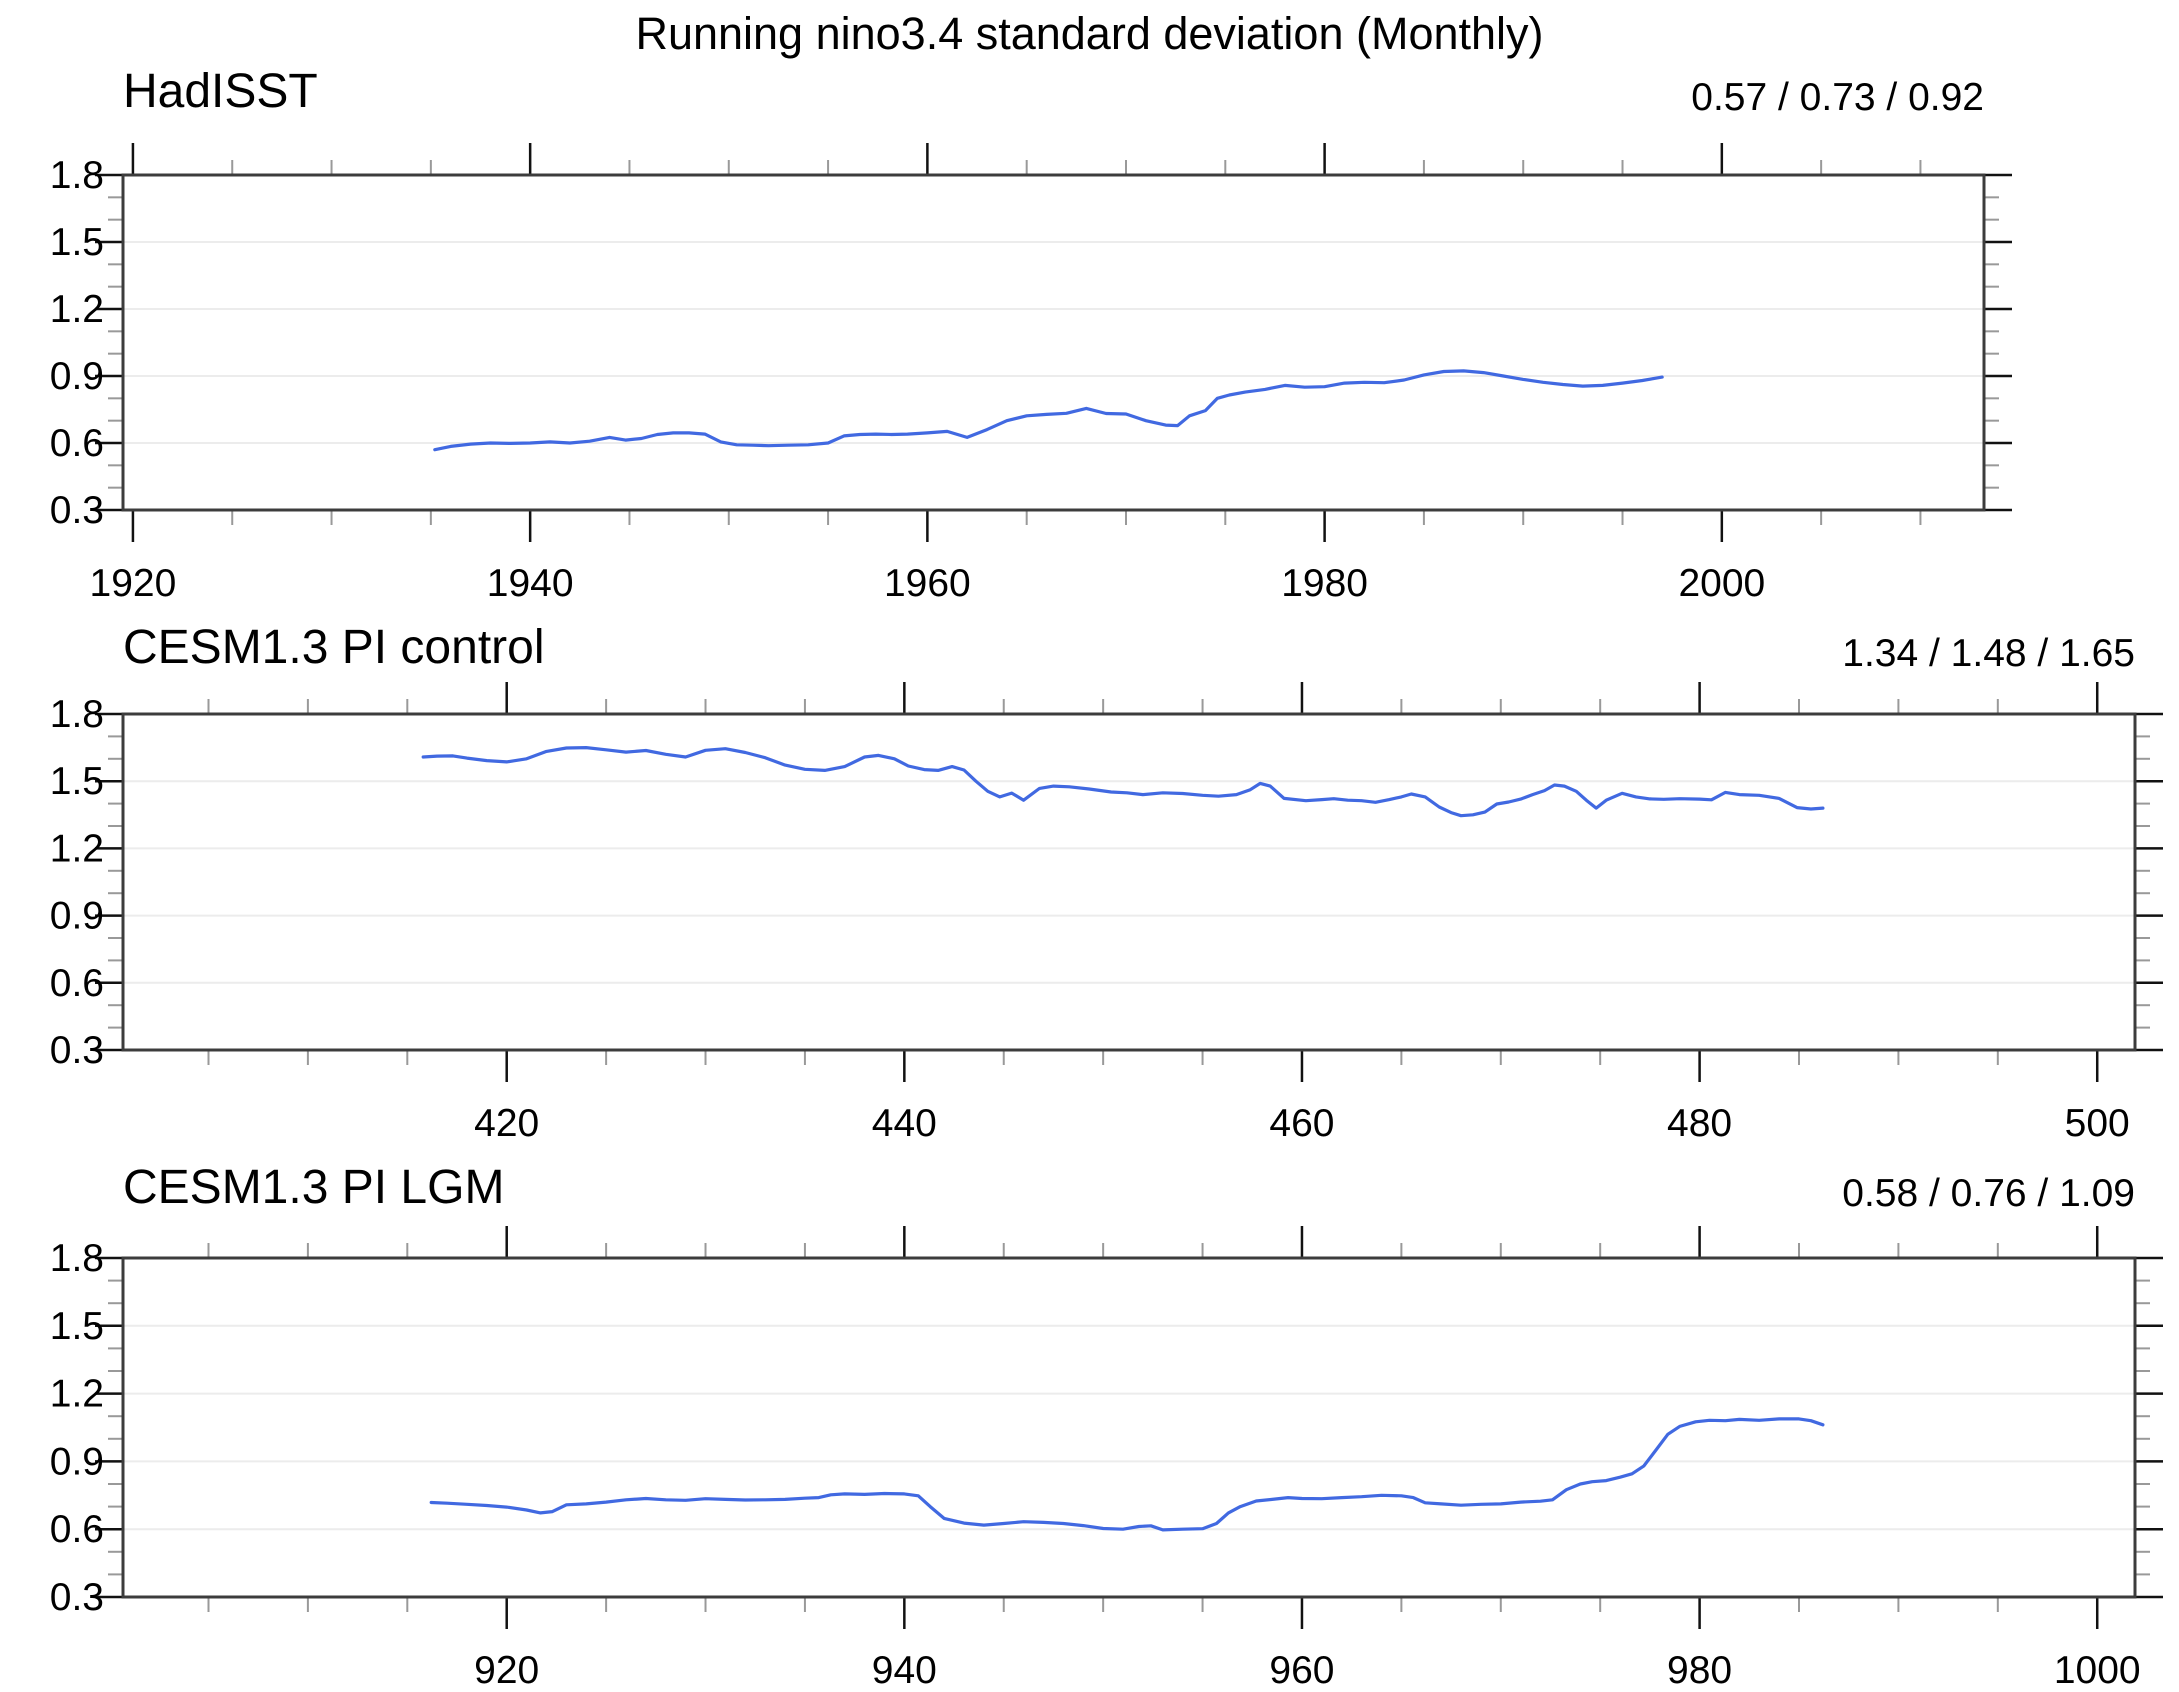 This screenshot has height=1692, width=2179. Describe the element at coordinates (1721, 583) in the screenshot. I see `x-tick-label: 2000` at that location.